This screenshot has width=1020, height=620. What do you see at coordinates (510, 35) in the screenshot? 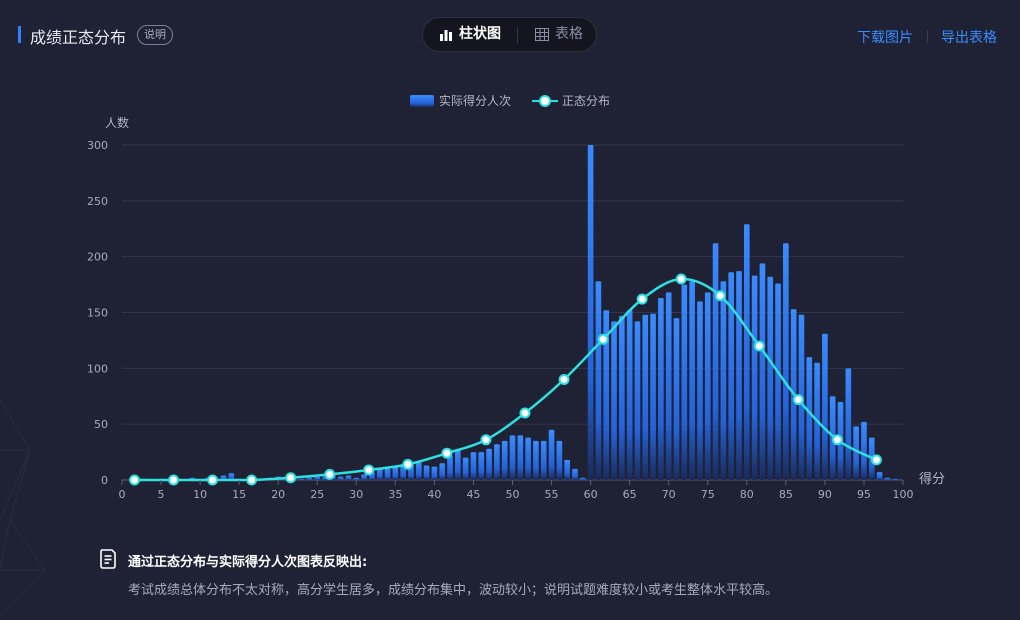
I see `chart-header: 成绩正态分布 说明 柱状图 表格 下载图片 导出表格` at bounding box center [510, 35].